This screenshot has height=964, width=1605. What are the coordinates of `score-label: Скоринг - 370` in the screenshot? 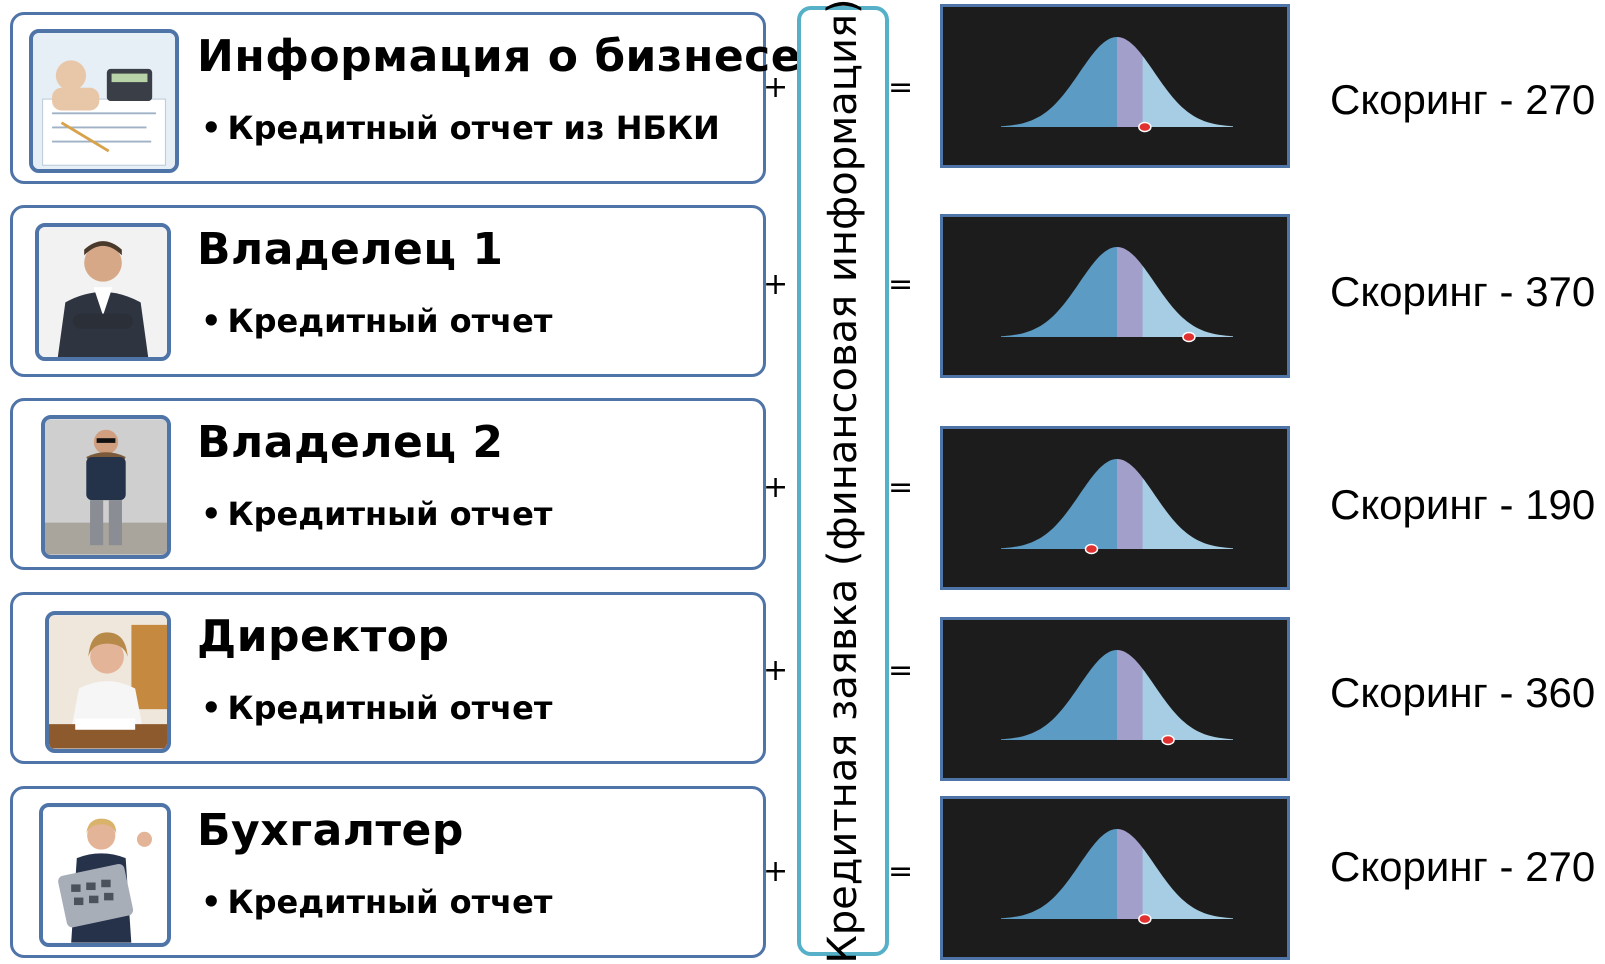 It's located at (1463, 291).